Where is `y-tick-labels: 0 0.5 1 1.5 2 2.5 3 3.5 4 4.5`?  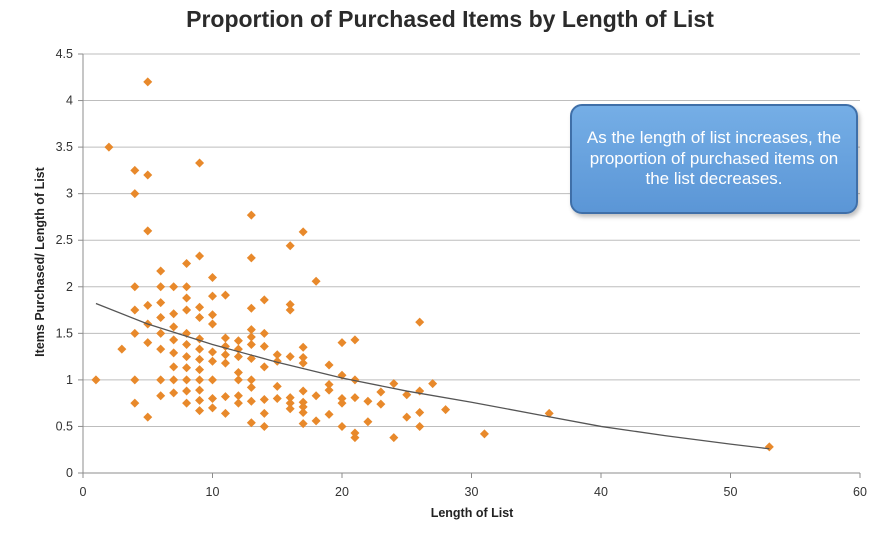 y-tick-labels: 0 0.5 1 1.5 2 2.5 3 3.5 4 4.5 is located at coordinates (64, 263).